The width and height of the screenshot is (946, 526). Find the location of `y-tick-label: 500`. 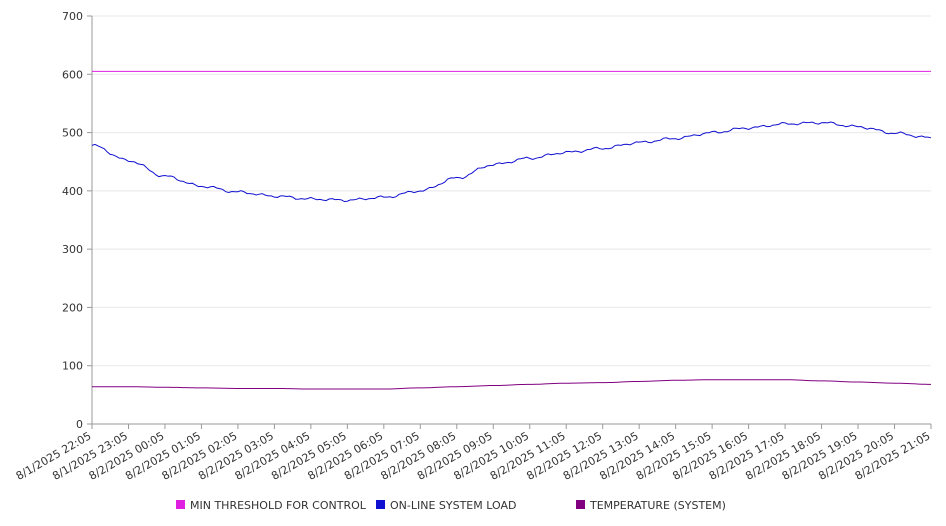

y-tick-label: 500 is located at coordinates (72, 133).